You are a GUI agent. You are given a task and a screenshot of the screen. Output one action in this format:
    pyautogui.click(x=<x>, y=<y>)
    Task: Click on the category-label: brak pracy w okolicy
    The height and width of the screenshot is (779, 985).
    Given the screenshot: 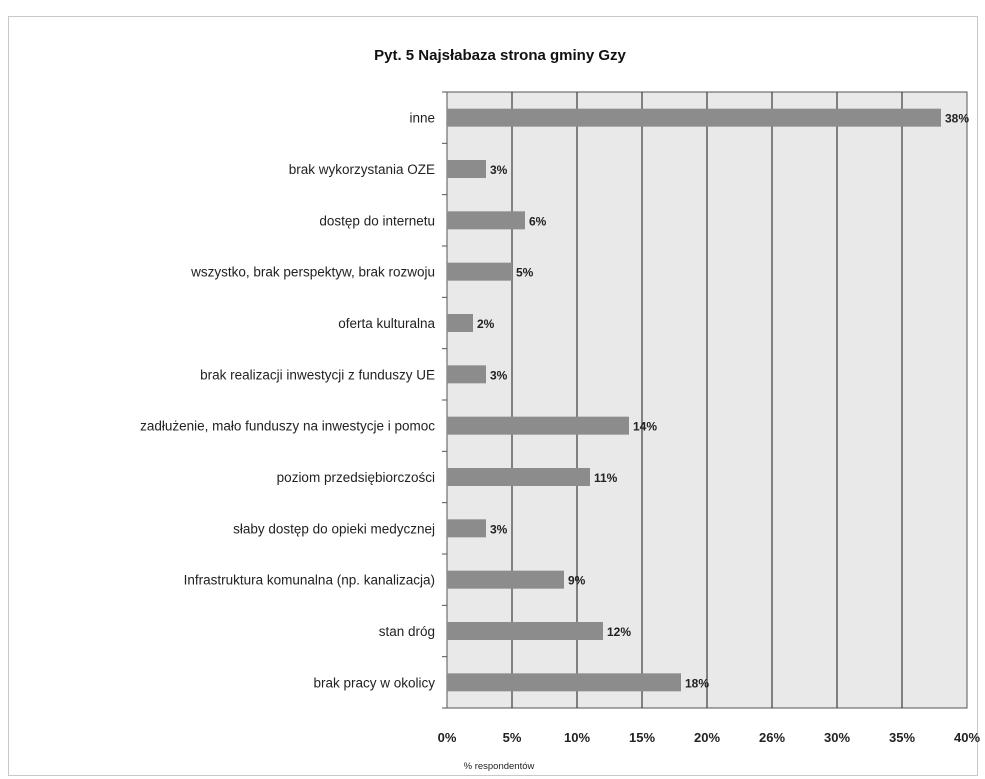 What is the action you would take?
    pyautogui.click(x=374, y=682)
    